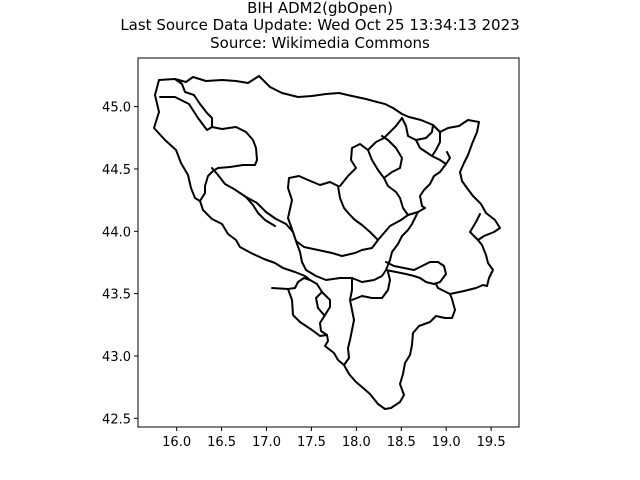  I want to click on x-tick-label: 17.0, so click(266, 442).